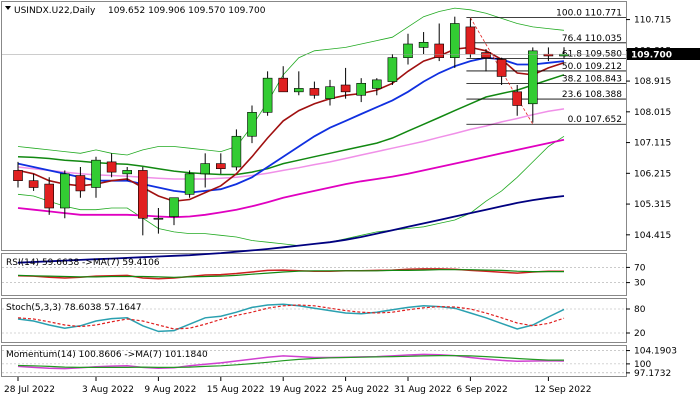 The height and width of the screenshot is (400, 700). What do you see at coordinates (562, 390) in the screenshot?
I see `x-tick-label-8: 12 Sep 2022` at bounding box center [562, 390].